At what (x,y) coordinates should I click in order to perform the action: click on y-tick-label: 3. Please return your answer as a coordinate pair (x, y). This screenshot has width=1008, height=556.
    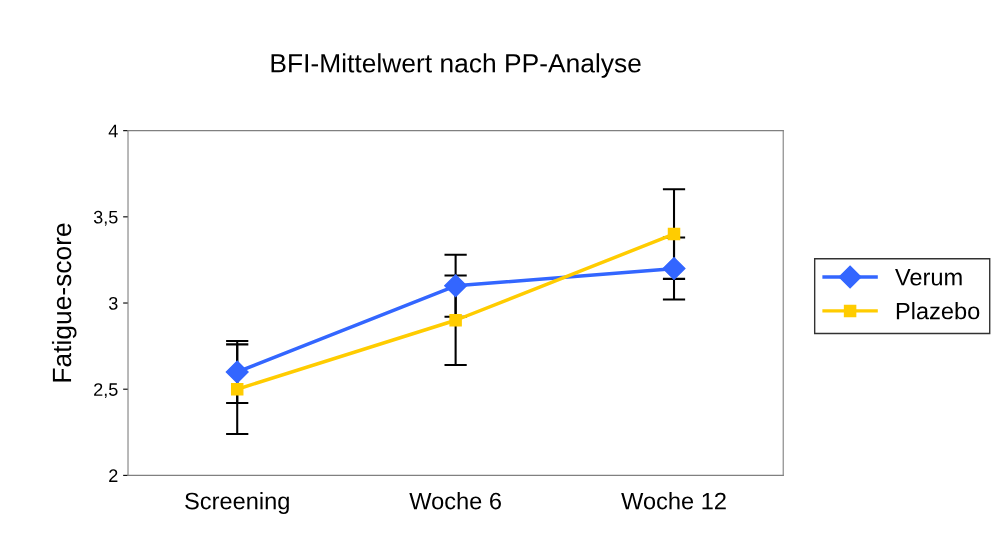
    Looking at the image, I should click on (113, 303).